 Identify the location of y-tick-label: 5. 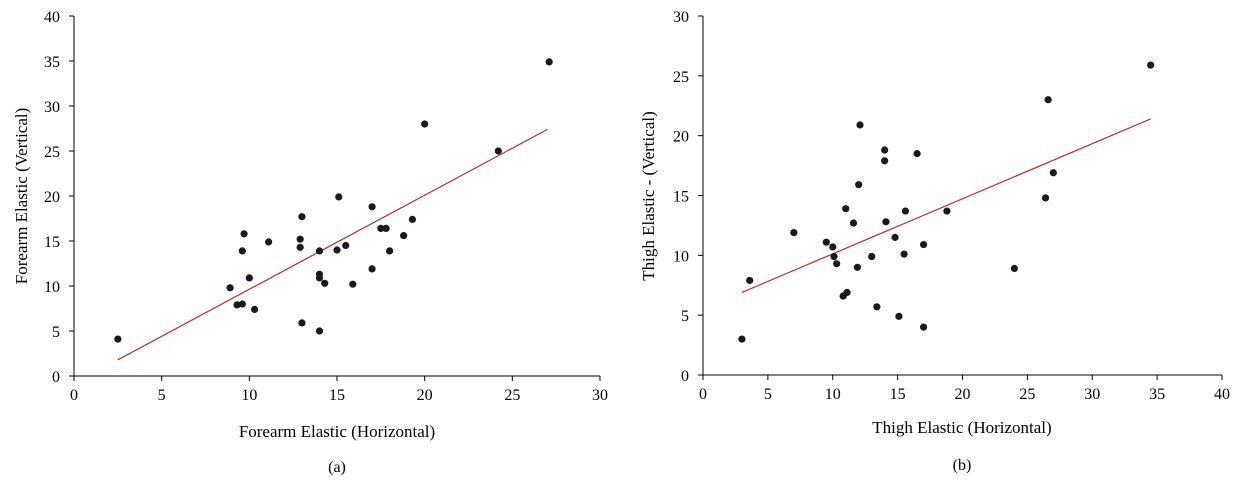
(685, 316).